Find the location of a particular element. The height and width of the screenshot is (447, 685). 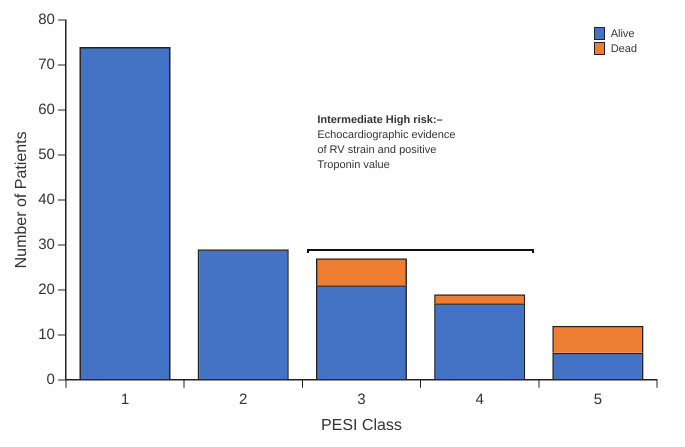

x-tick-label: 4 is located at coordinates (479, 399).